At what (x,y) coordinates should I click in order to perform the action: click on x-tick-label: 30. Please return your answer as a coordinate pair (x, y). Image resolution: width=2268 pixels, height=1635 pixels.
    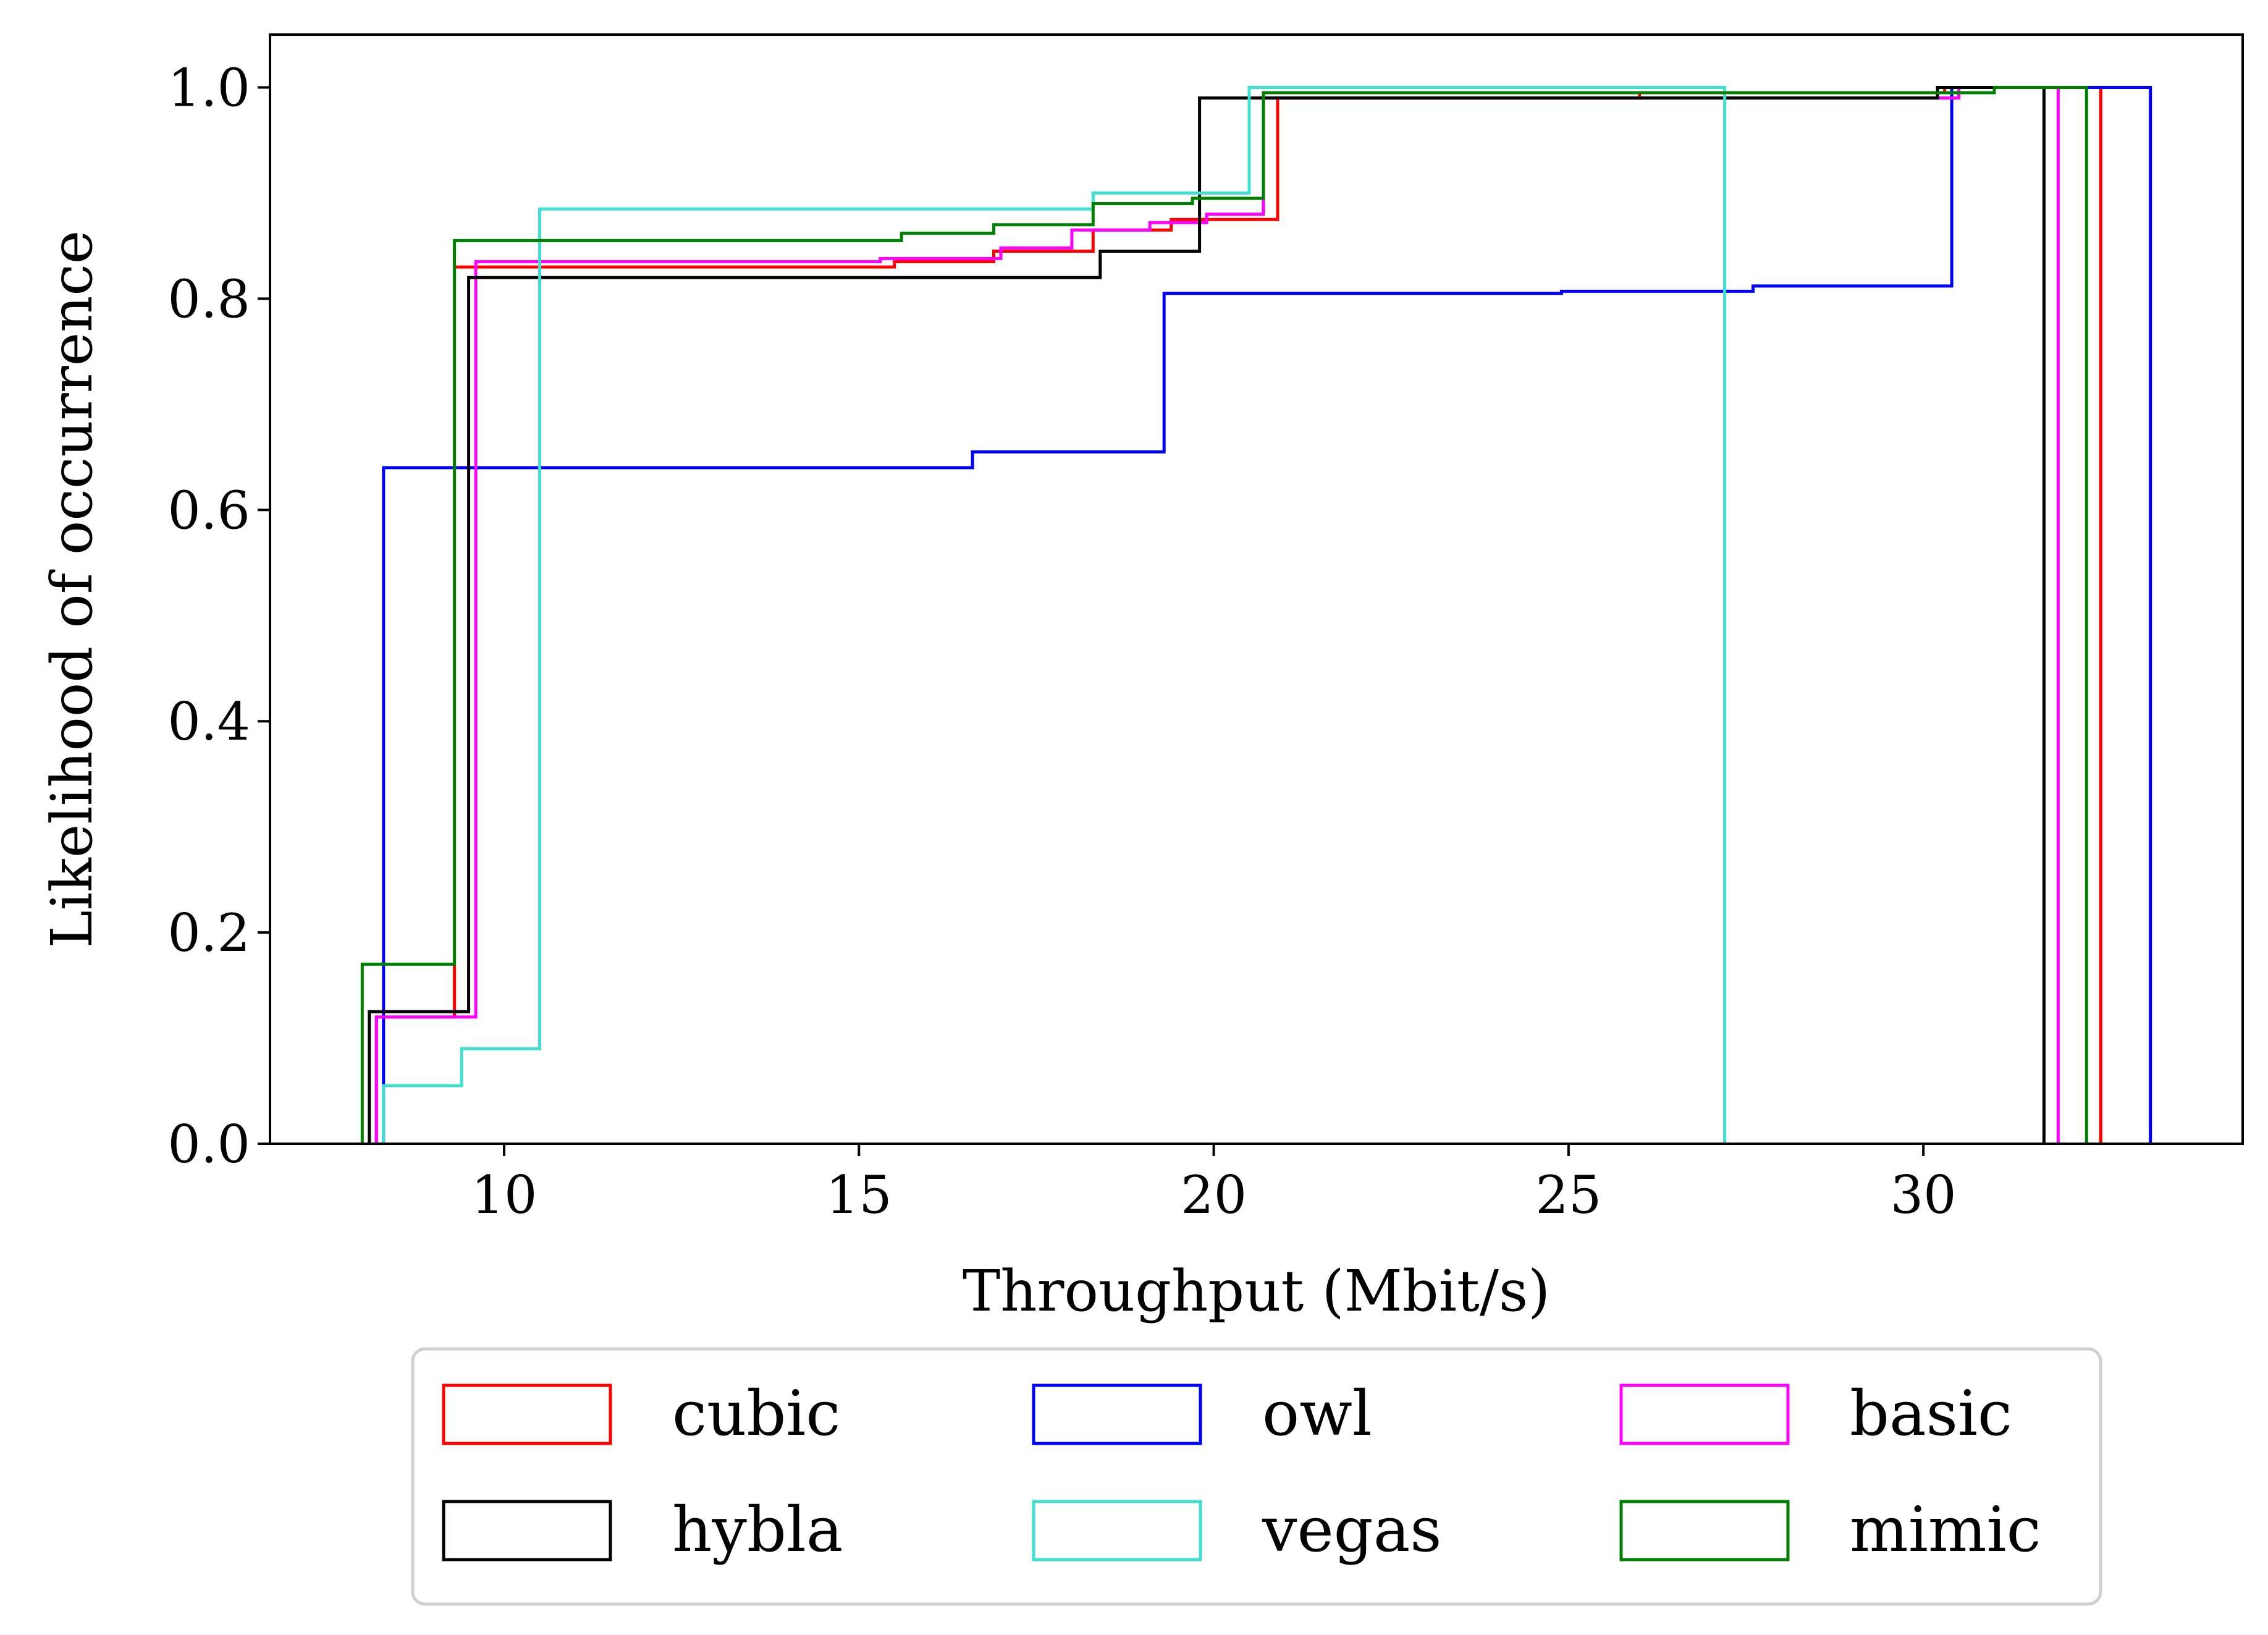
    Looking at the image, I should click on (1924, 1195).